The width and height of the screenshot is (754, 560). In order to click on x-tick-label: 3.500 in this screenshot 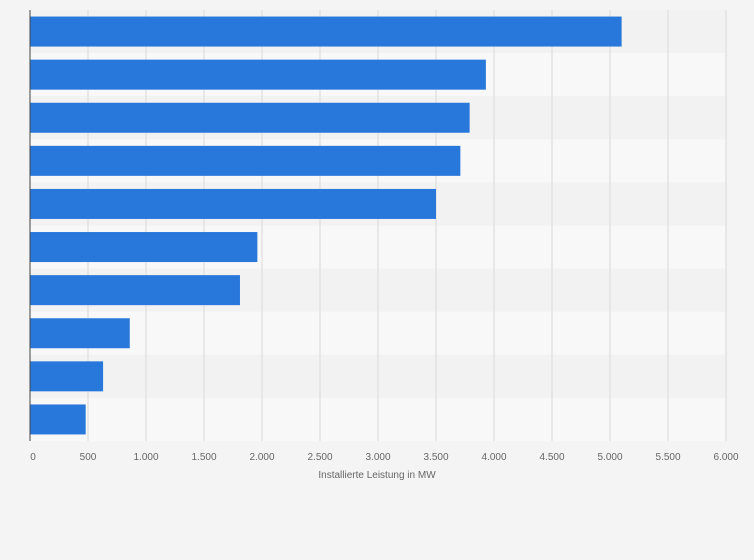, I will do `click(435, 457)`.